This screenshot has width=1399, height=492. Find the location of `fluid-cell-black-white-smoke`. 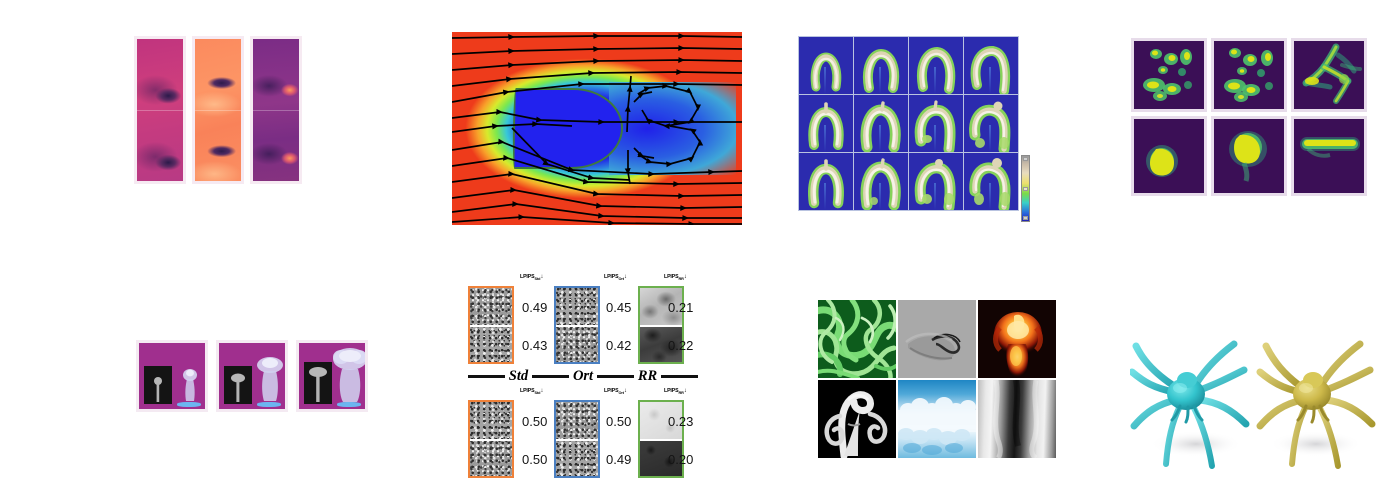

fluid-cell-black-white-smoke is located at coordinates (857, 419).